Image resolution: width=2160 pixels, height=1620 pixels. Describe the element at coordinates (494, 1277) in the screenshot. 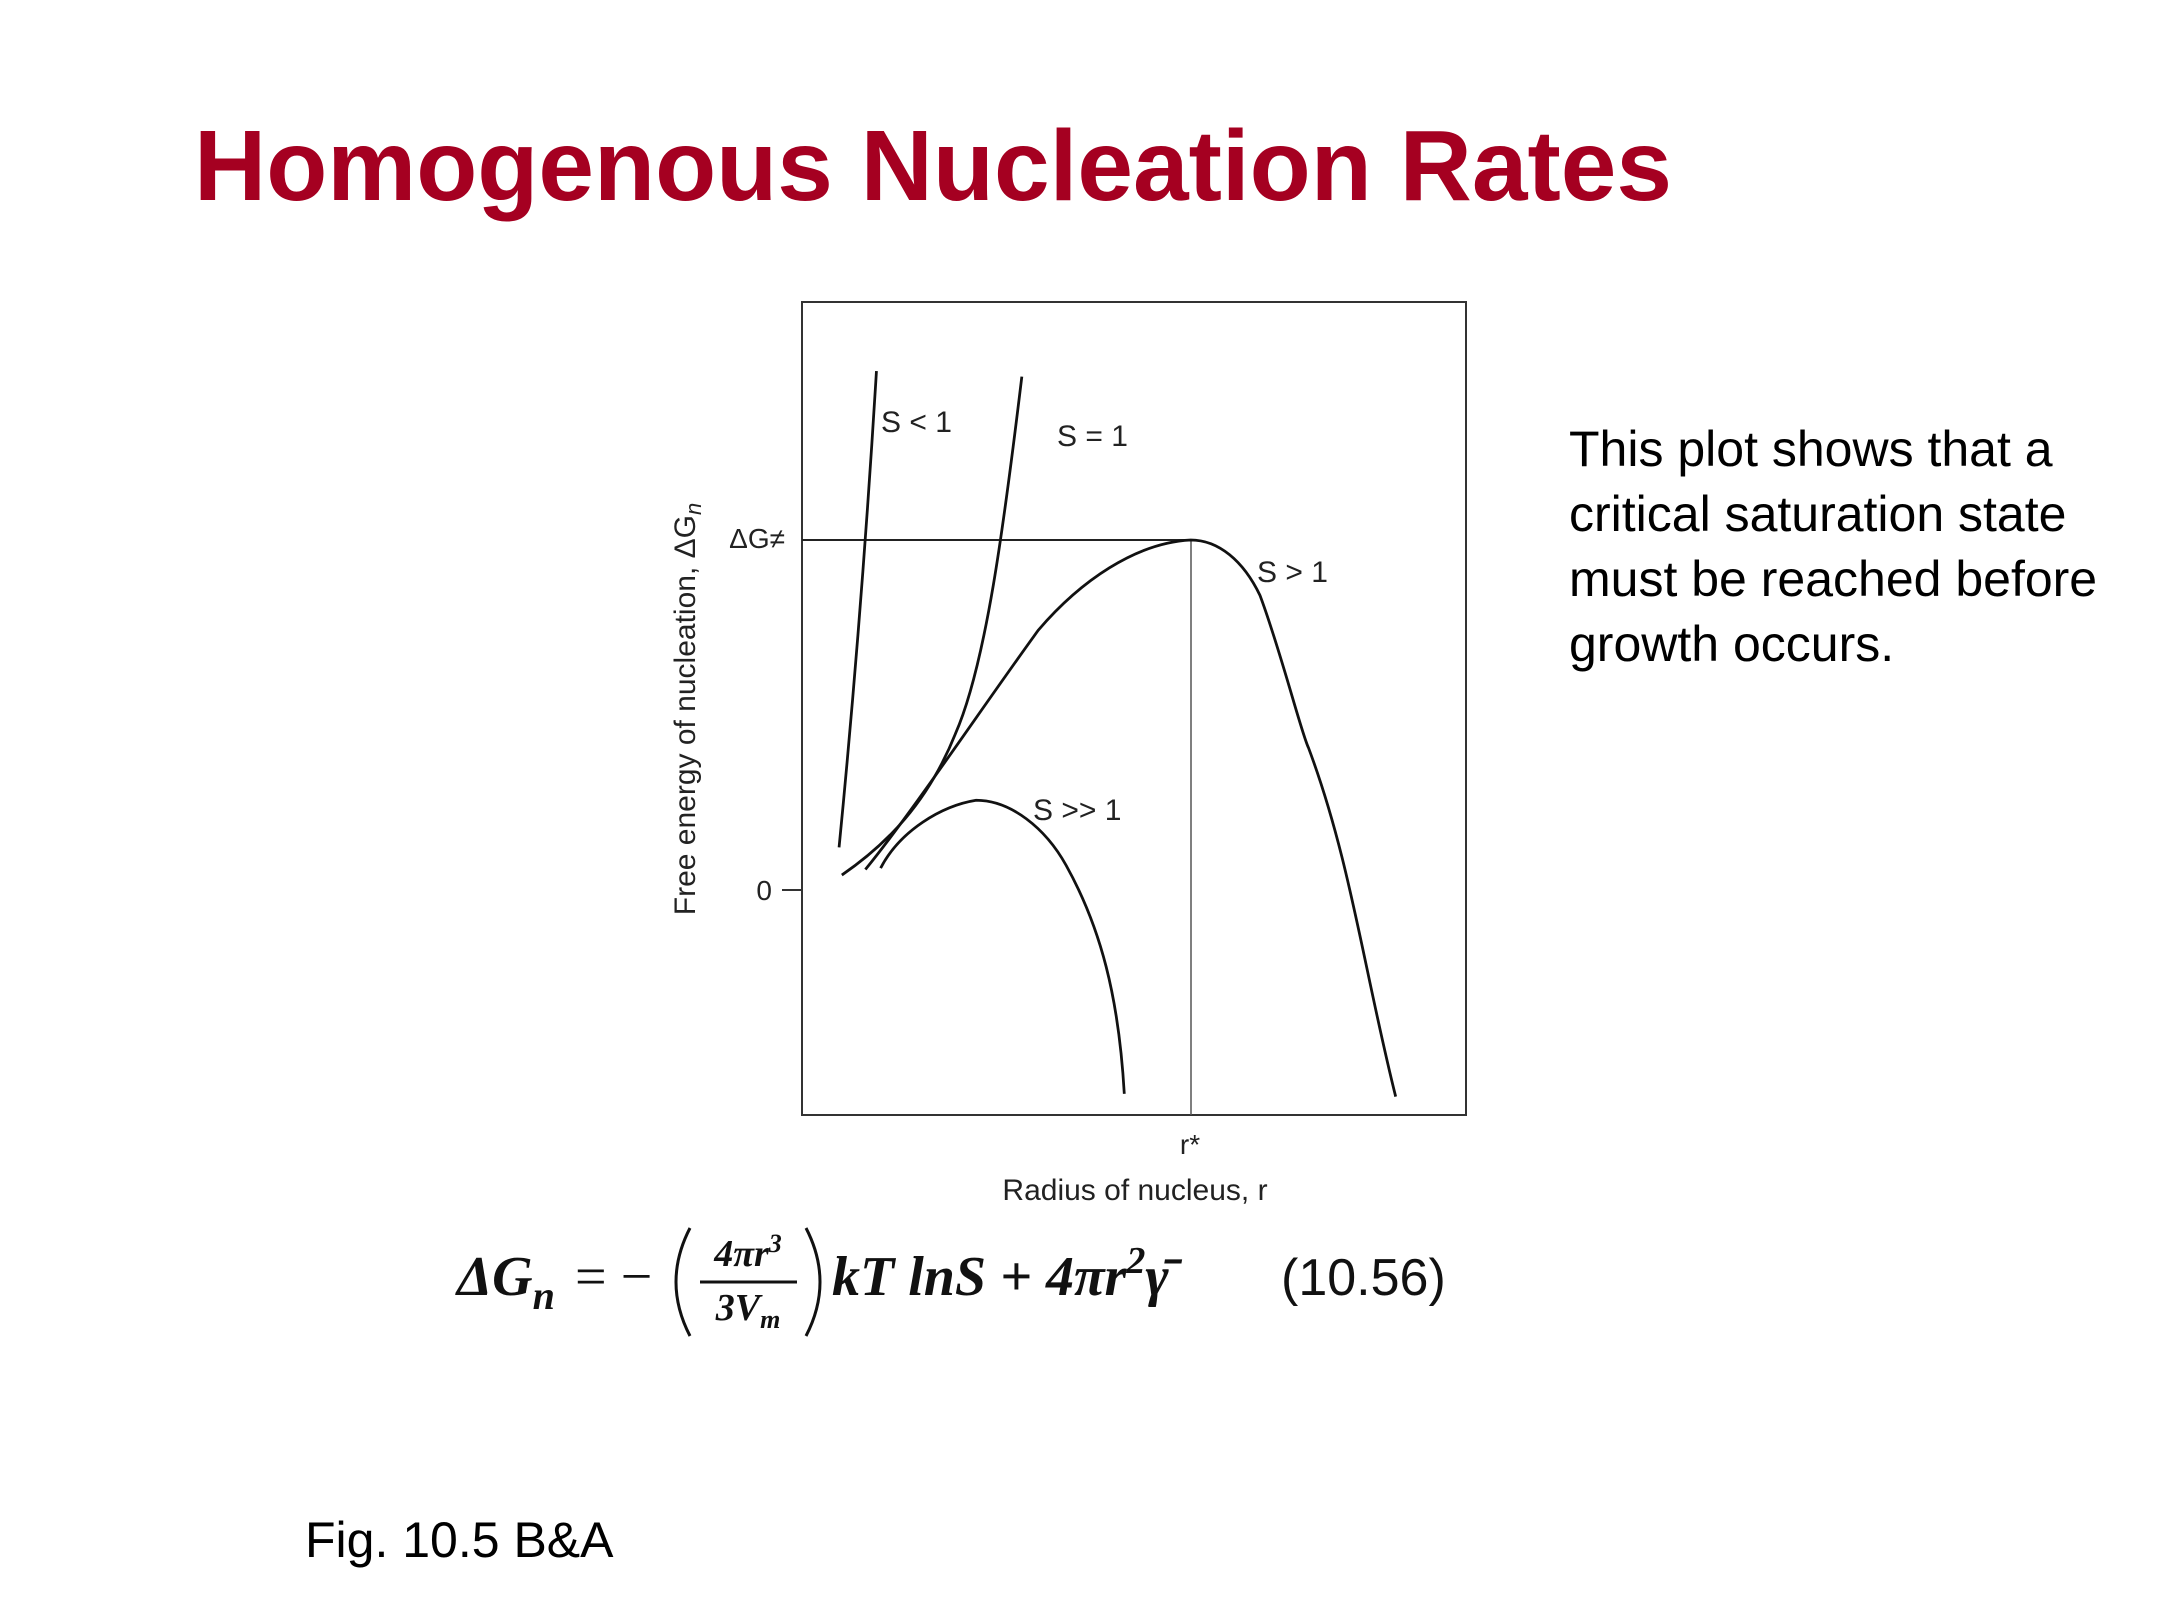

I see `lhs: ΔG` at that location.